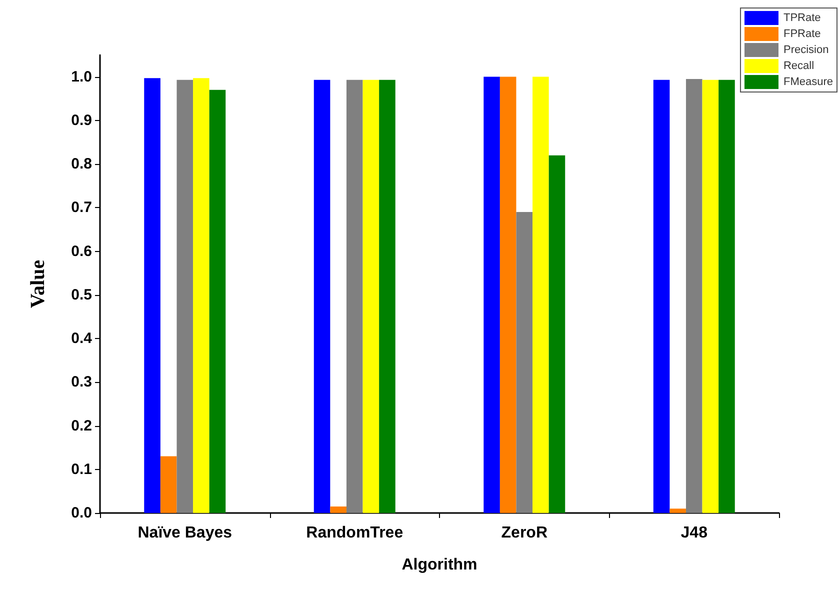 Image resolution: width=839 pixels, height=589 pixels. I want to click on legend-label: FPRate, so click(802, 34).